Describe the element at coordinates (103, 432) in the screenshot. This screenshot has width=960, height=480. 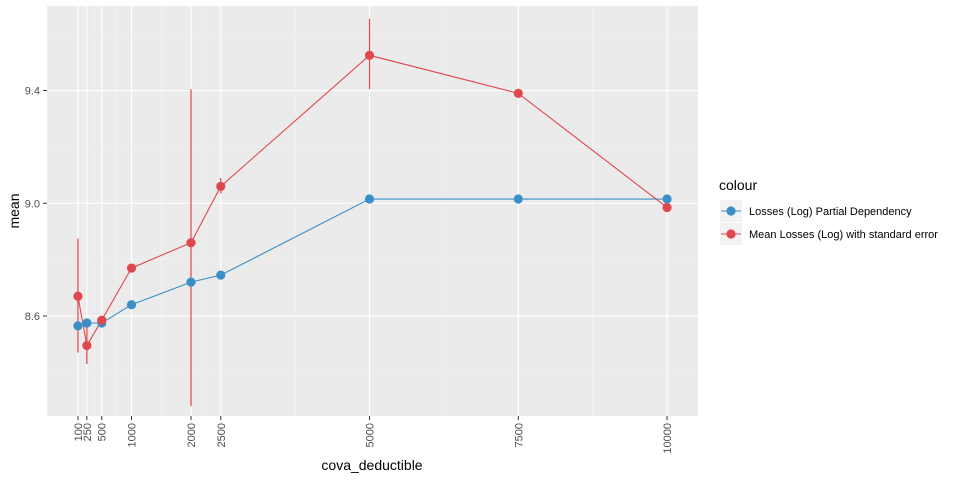
I see `x-tick-label: 500` at that location.